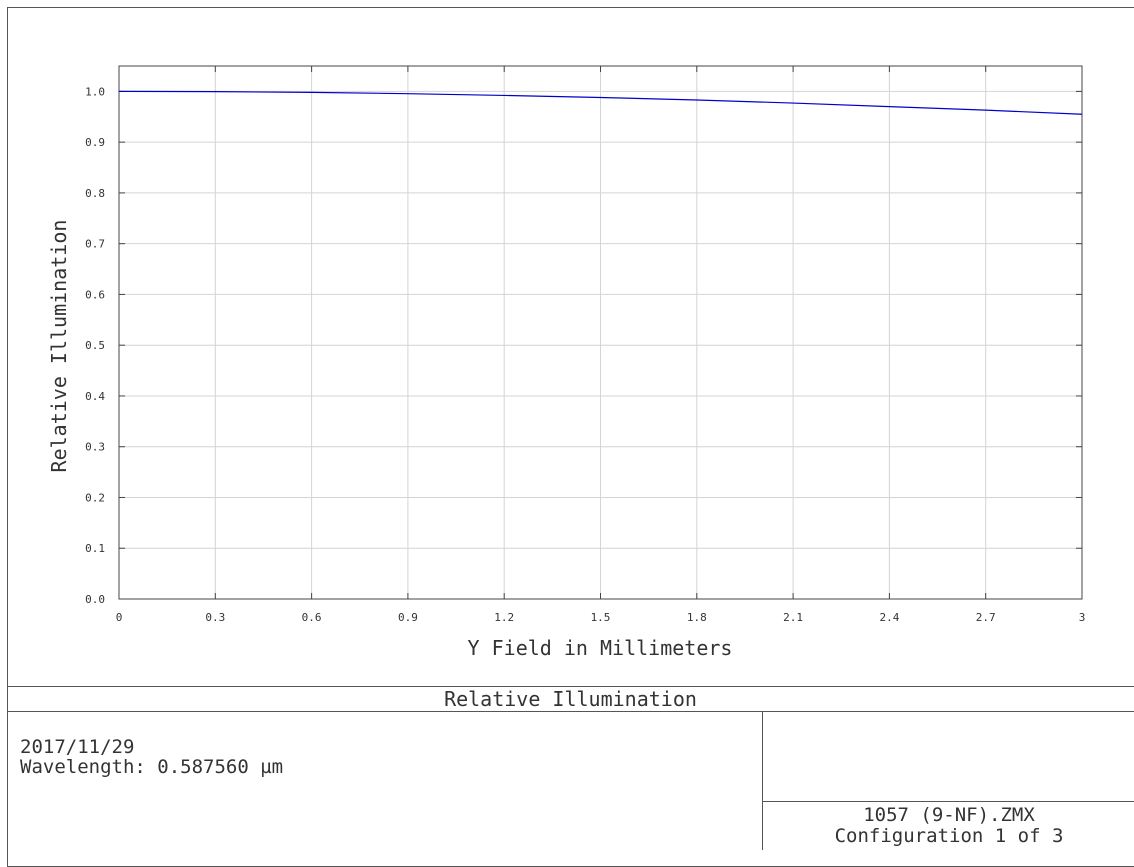 The image size is (1134, 867). Describe the element at coordinates (215, 617) in the screenshot. I see `x-tick-label: 0.3` at that location.